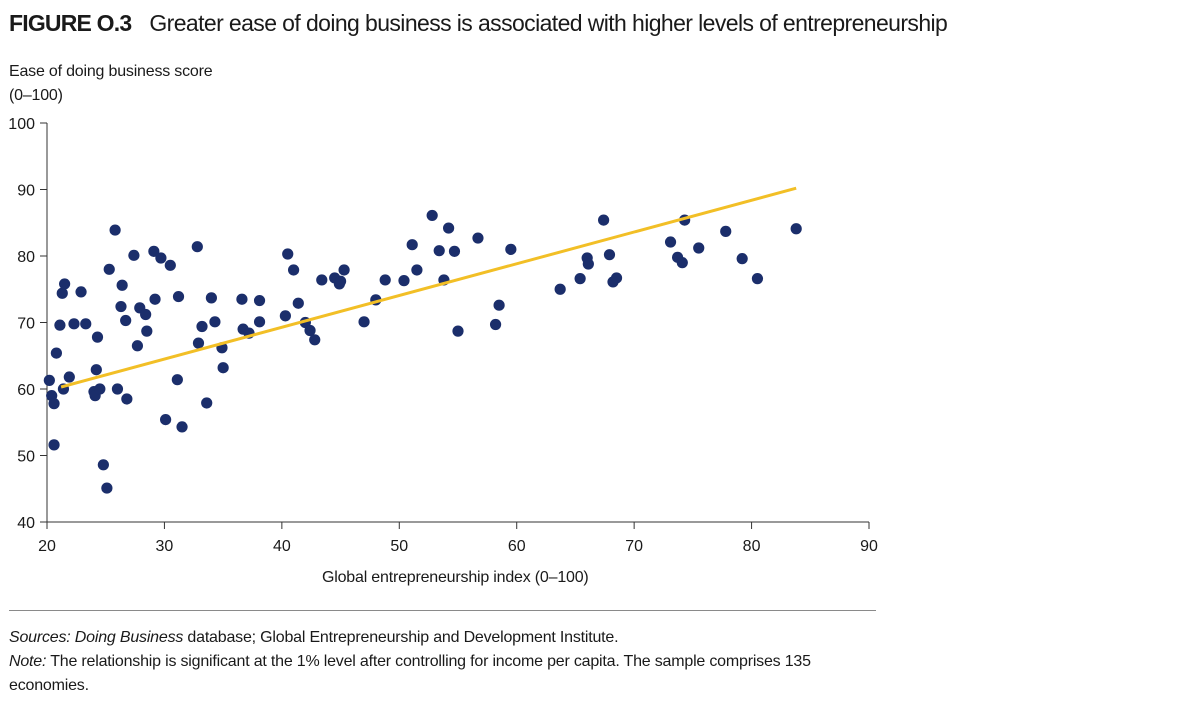 The image size is (1200, 706). I want to click on x-tick-label-70: 70, so click(634, 546).